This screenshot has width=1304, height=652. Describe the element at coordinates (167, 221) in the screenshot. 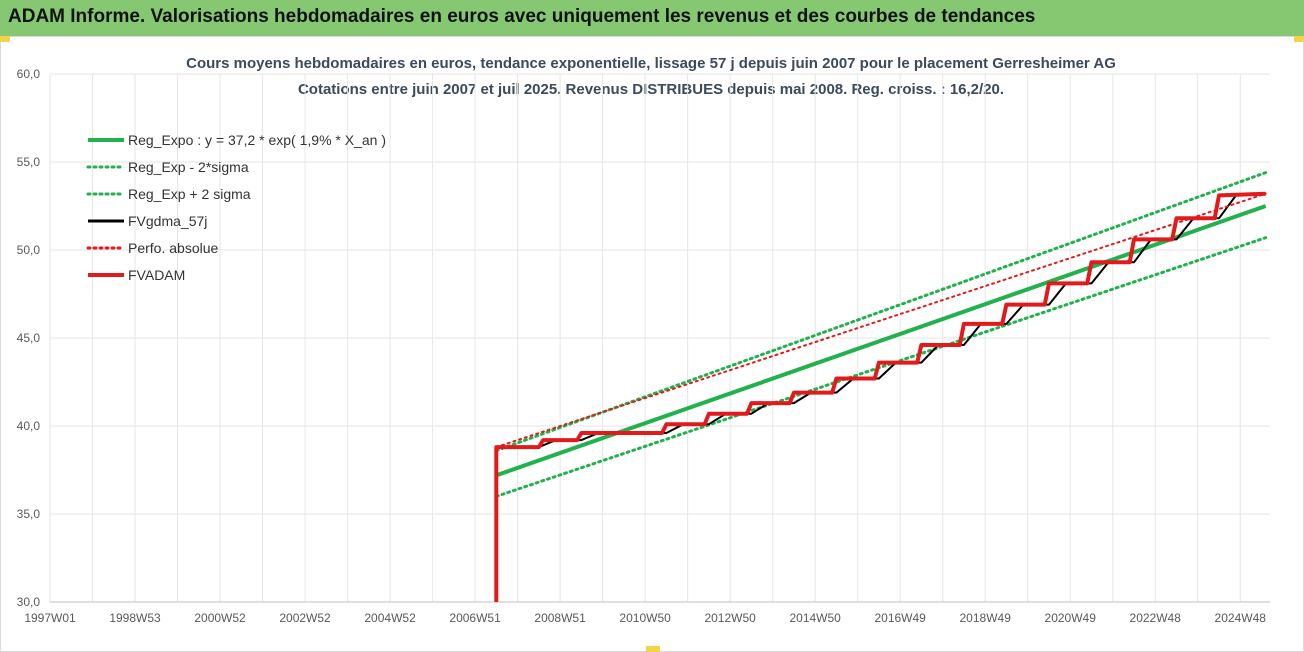

I see `legend-label: FVgdma_57j` at that location.